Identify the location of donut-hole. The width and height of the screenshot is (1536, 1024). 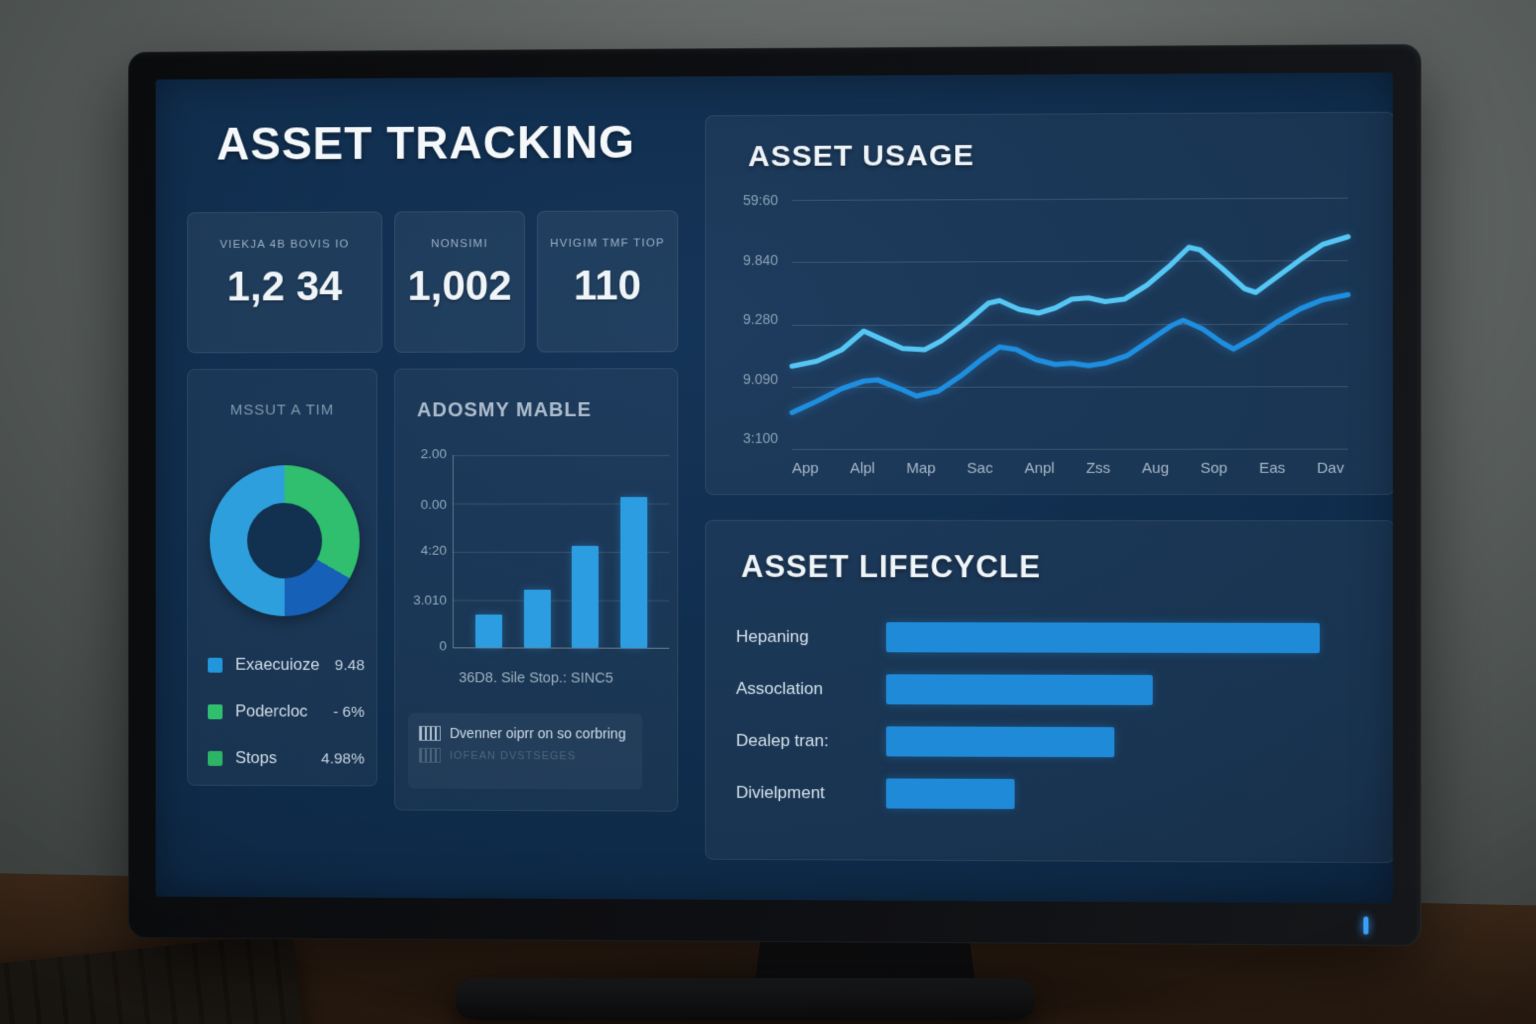
(285, 540).